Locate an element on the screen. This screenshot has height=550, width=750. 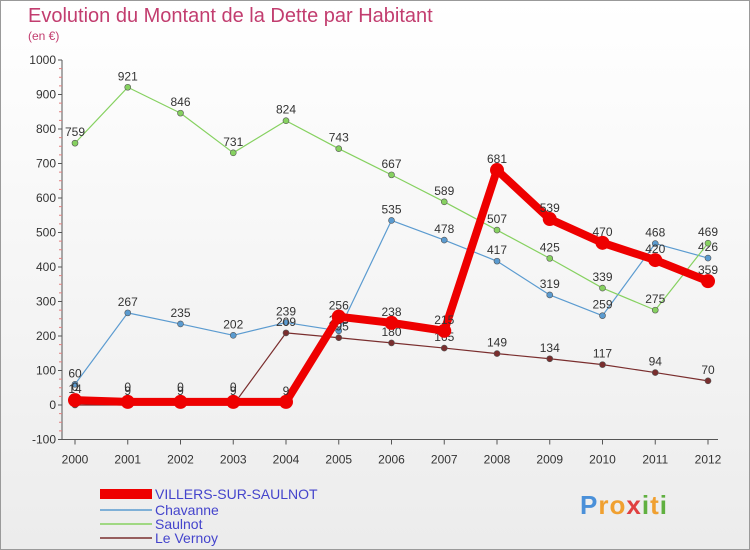
data-label: 420 is located at coordinates (655, 249).